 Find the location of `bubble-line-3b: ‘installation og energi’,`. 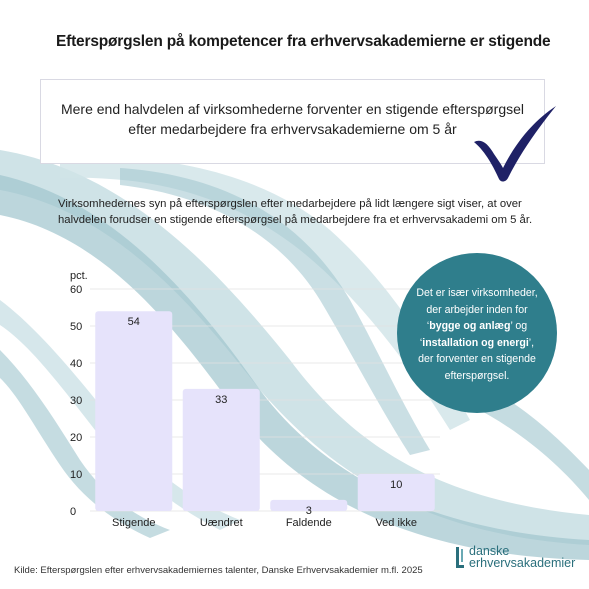

bubble-line-3b: ‘installation og energi’, is located at coordinates (477, 343).